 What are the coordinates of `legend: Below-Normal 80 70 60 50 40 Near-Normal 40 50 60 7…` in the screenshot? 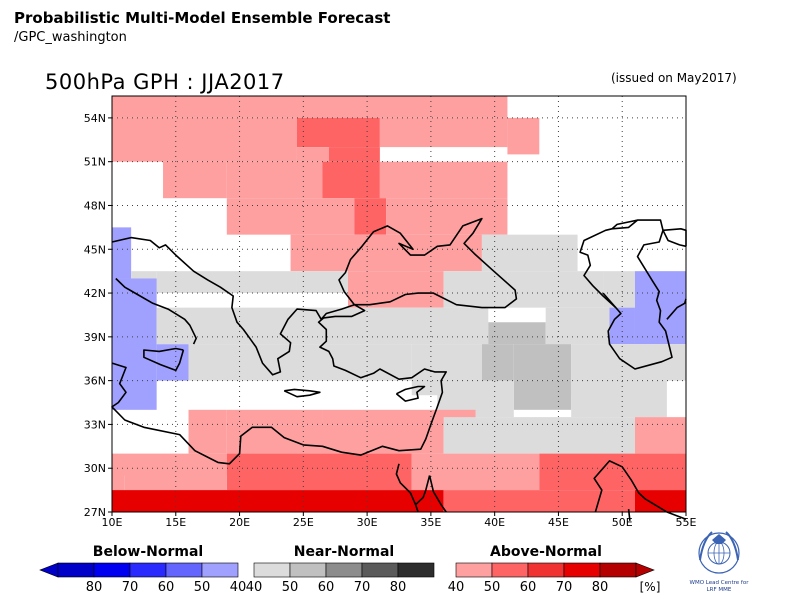 It's located at (350, 569).